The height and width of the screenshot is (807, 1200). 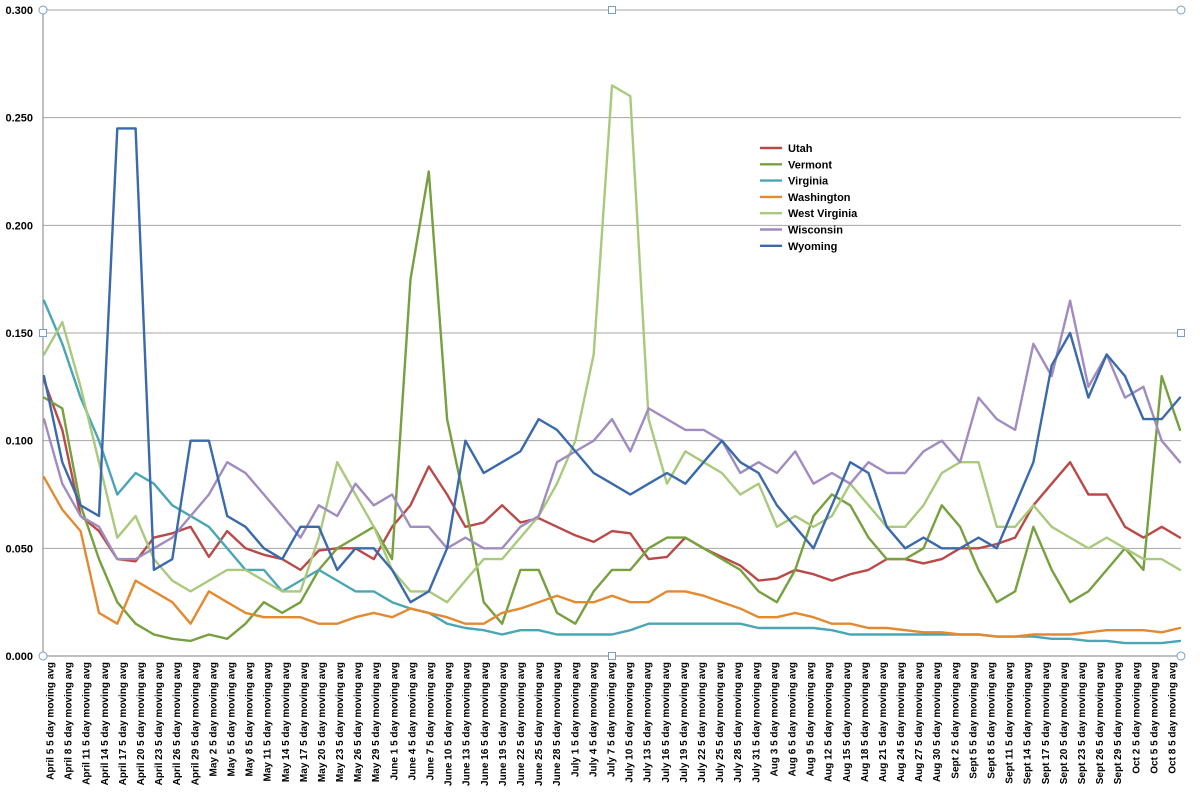 What do you see at coordinates (195, 723) in the screenshot?
I see `x-tick-label: April 29 5 day moving avg` at bounding box center [195, 723].